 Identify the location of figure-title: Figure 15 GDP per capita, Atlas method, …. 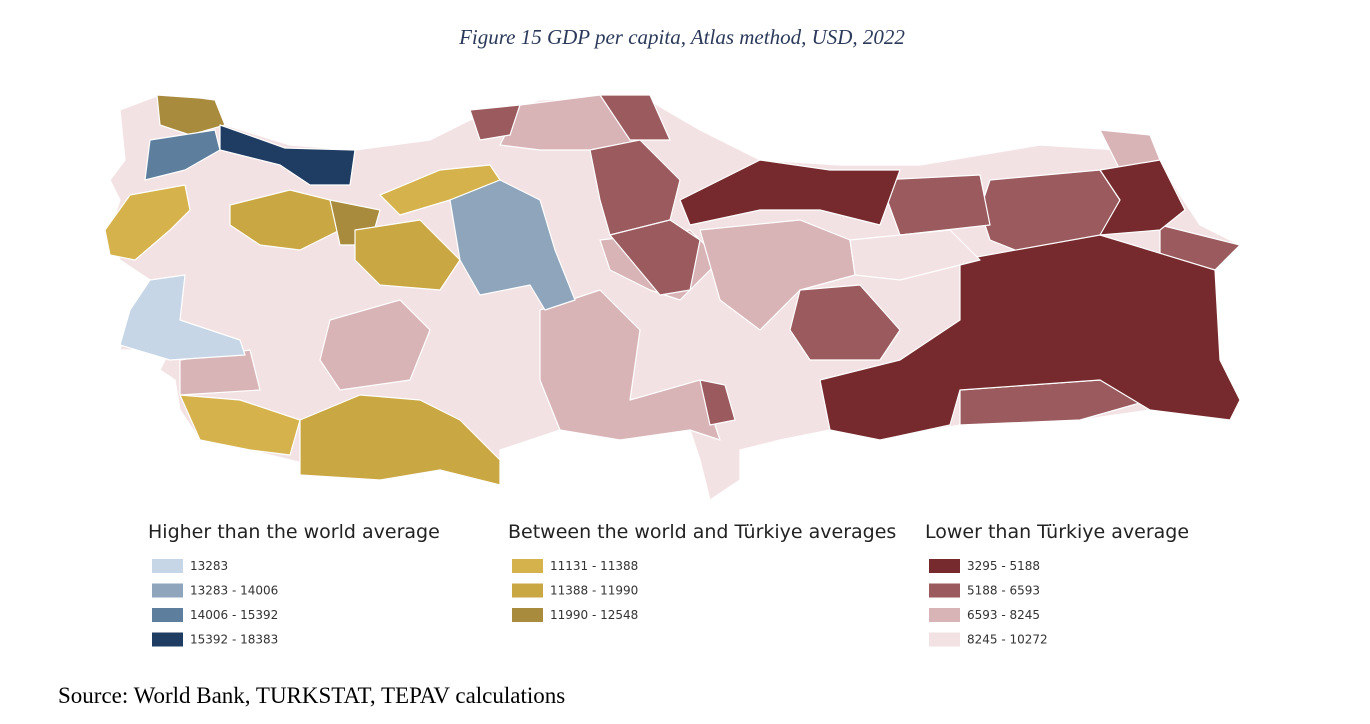
(681, 37).